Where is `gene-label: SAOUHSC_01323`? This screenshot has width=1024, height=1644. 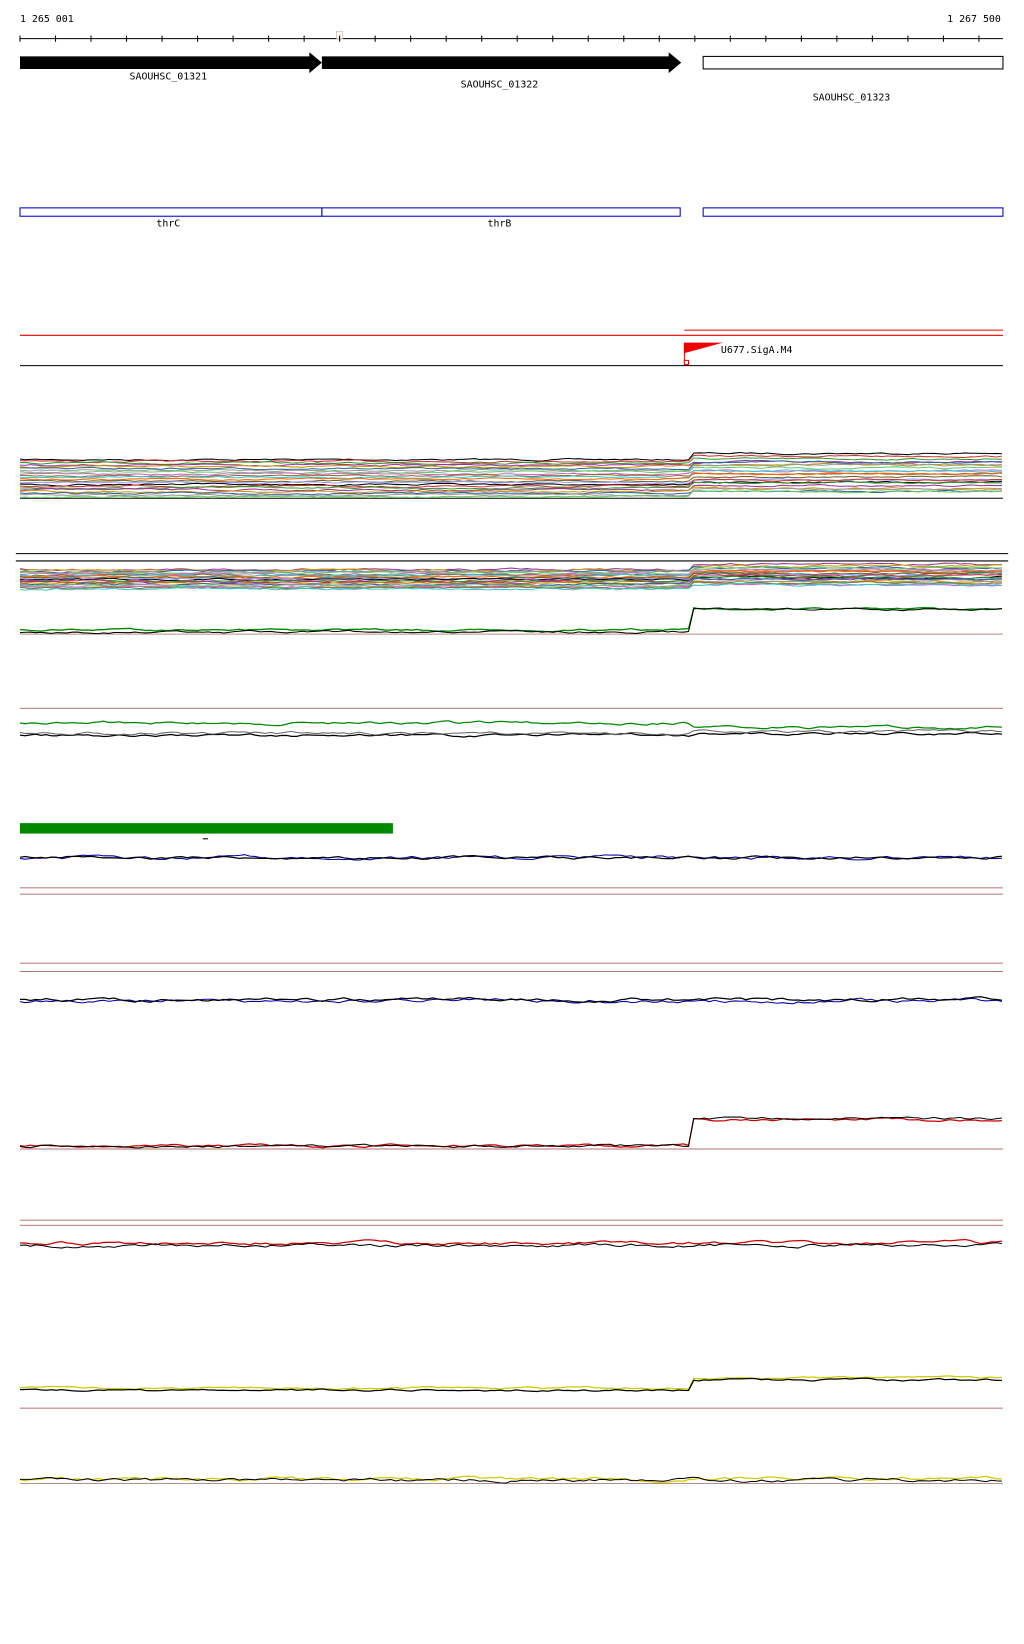 gene-label: SAOUHSC_01323 is located at coordinates (852, 97).